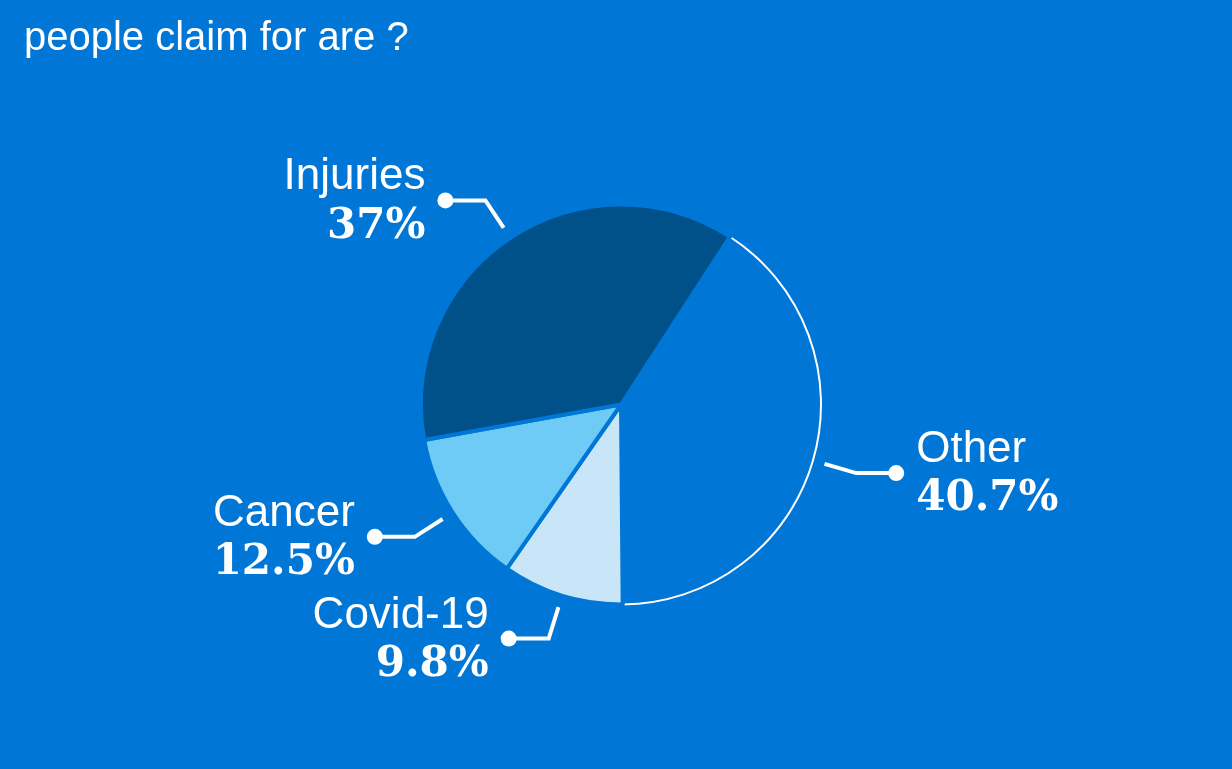 This screenshot has height=769, width=1232. I want to click on slice-label: Injuries, so click(354, 174).